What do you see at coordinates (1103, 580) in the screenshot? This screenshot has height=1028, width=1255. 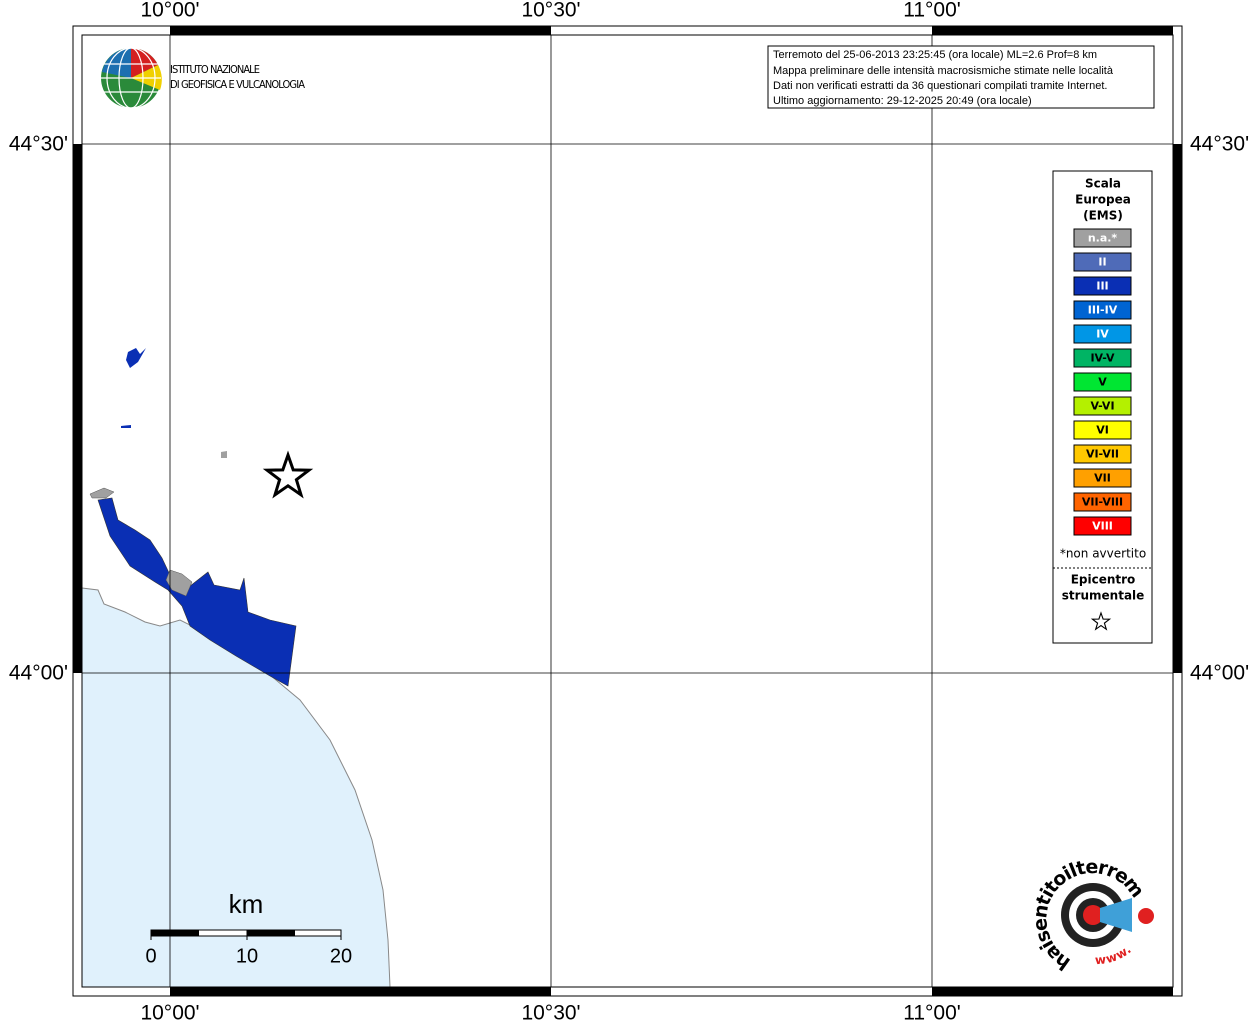 I see `legend-epicenter: Epicentro` at bounding box center [1103, 580].